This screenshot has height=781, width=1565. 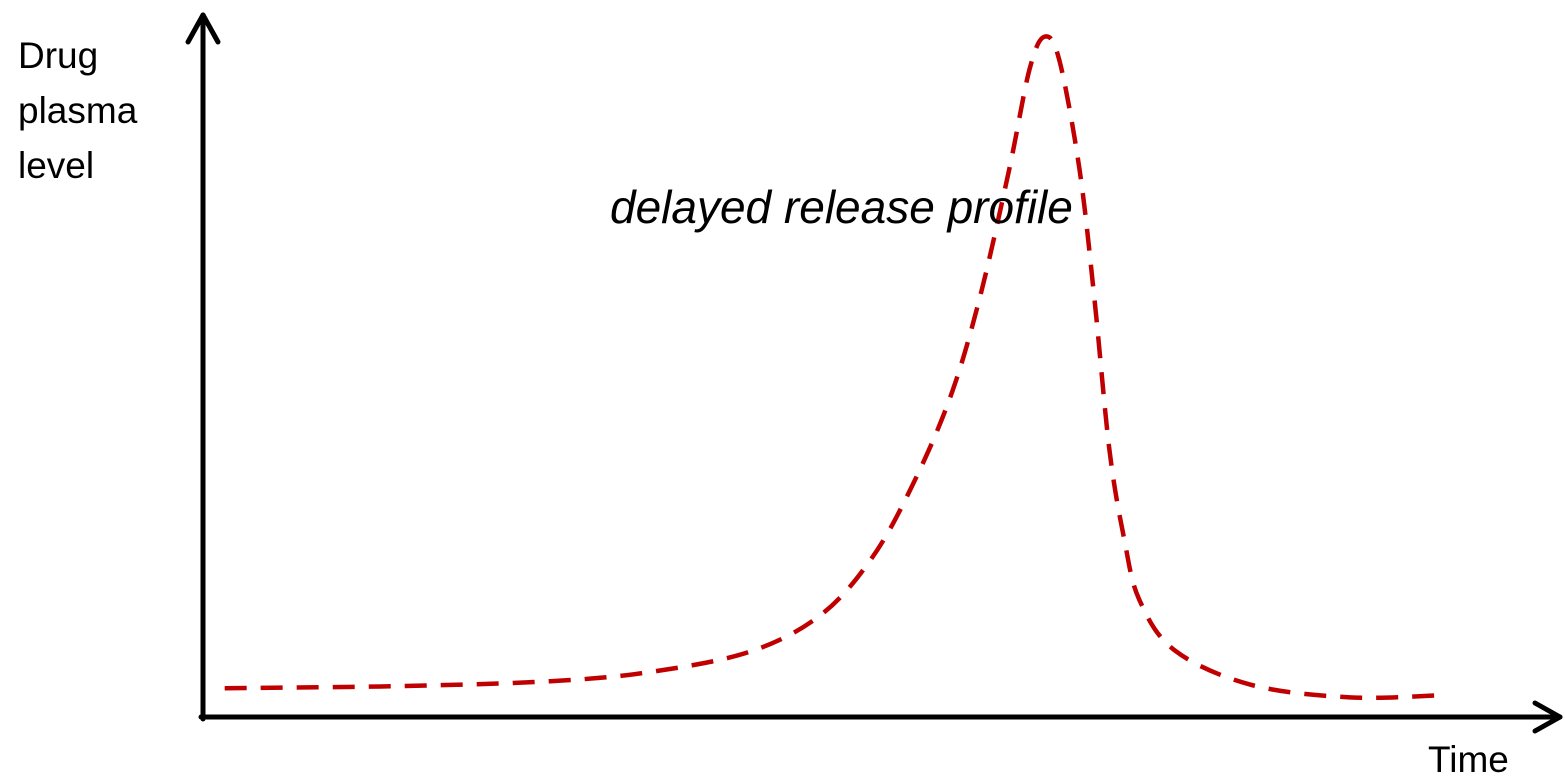 I want to click on annotation: delayed release profile, so click(x=841, y=207).